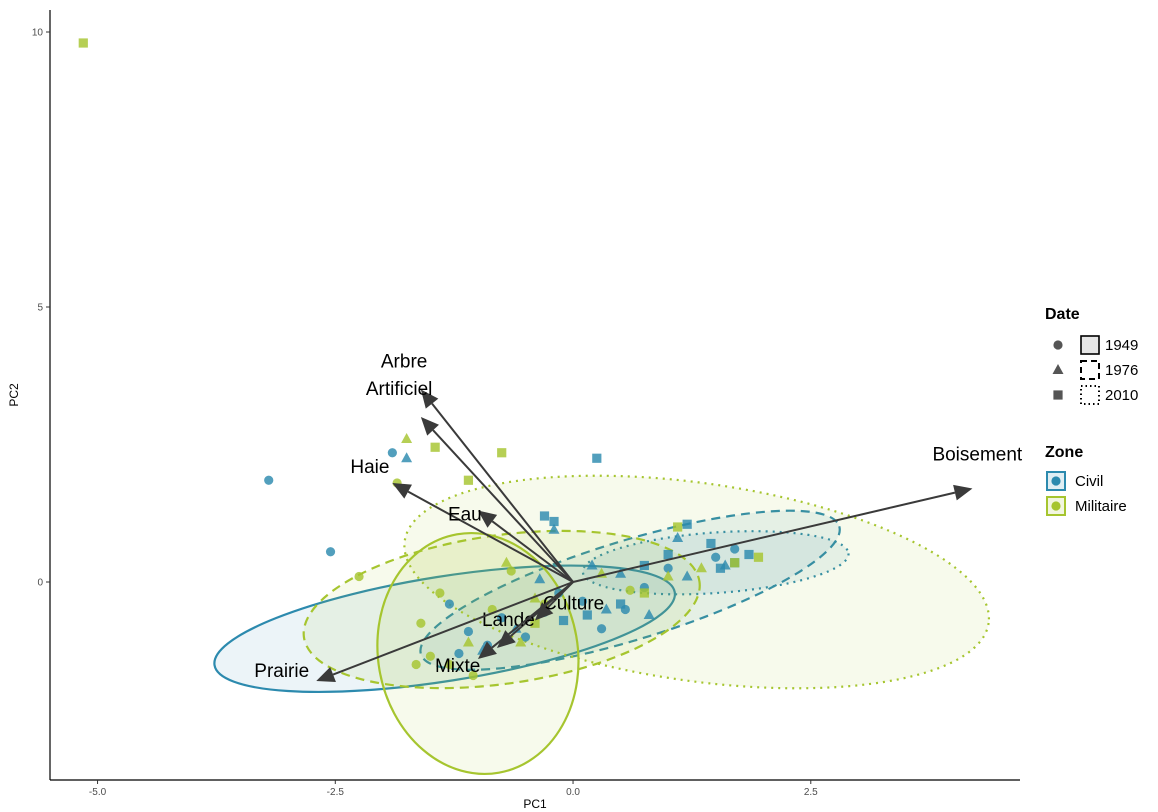 The height and width of the screenshot is (812, 1158). I want to click on loading-arrow-boisement, so click(764, 537).